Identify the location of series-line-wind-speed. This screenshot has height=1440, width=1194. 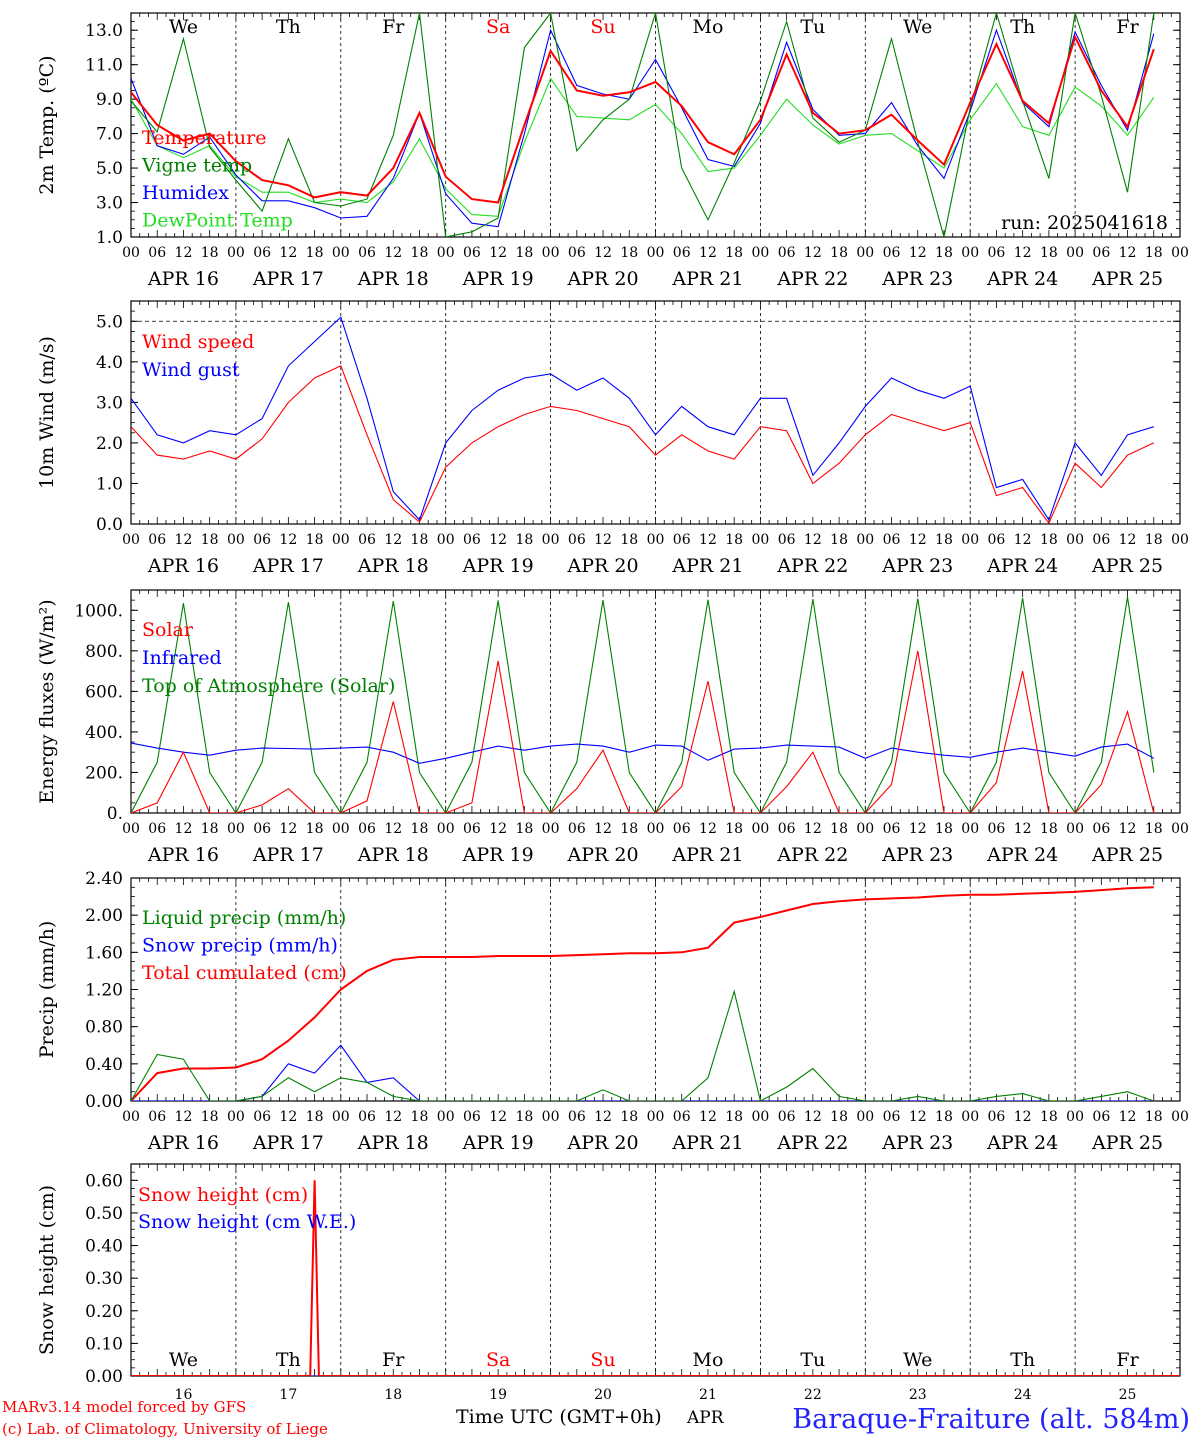
(643, 444).